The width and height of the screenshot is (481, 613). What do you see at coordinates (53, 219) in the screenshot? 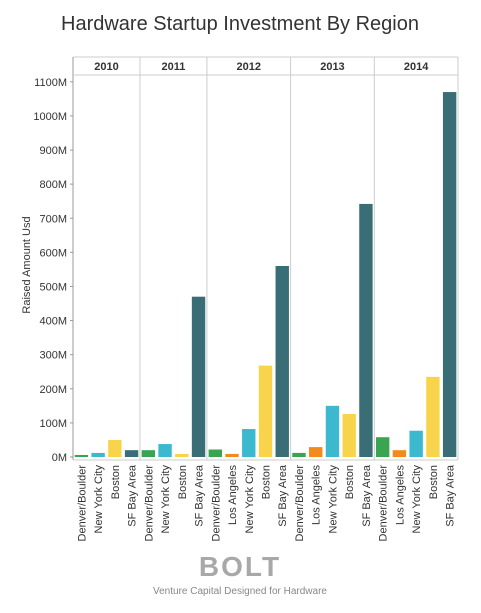
I see `y-tick-label: 700M` at bounding box center [53, 219].